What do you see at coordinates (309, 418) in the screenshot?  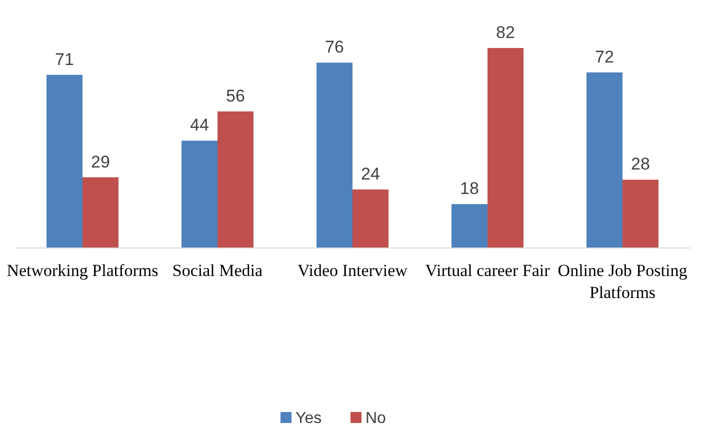 I see `legend-label: Yes` at bounding box center [309, 418].